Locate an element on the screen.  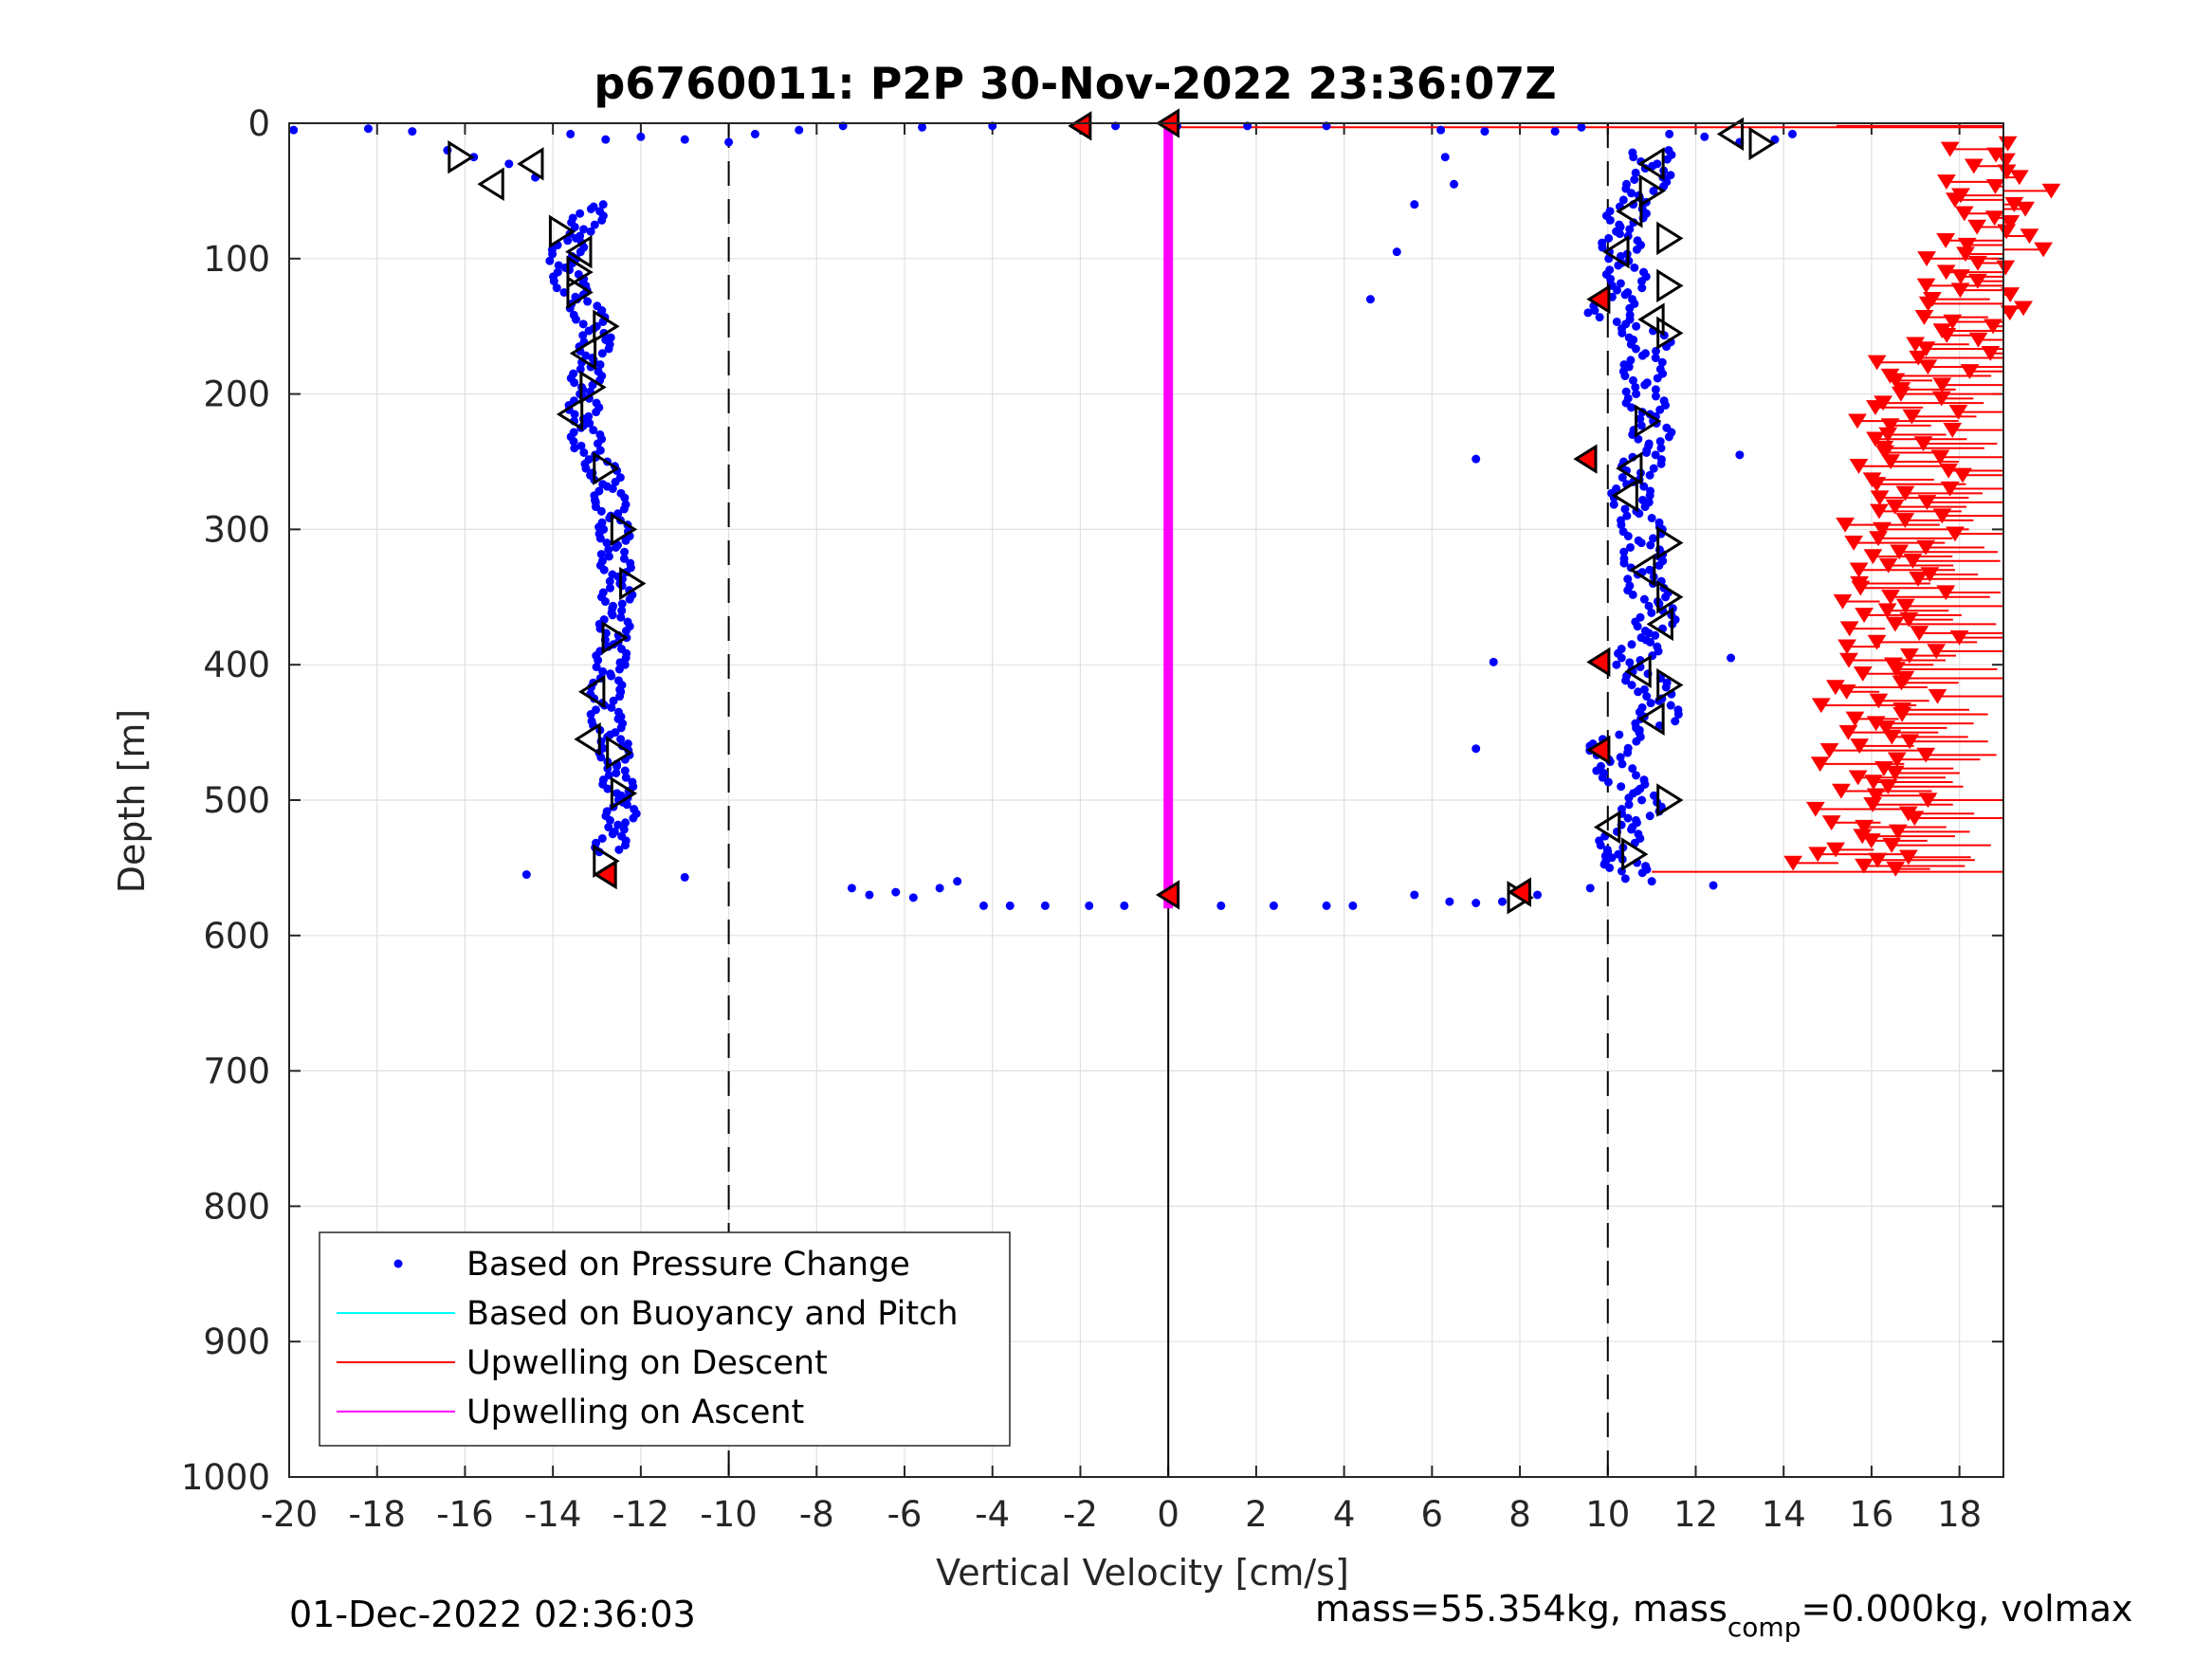
mass-rest: =0.000kg, volmax is located at coordinates (1966, 1609).